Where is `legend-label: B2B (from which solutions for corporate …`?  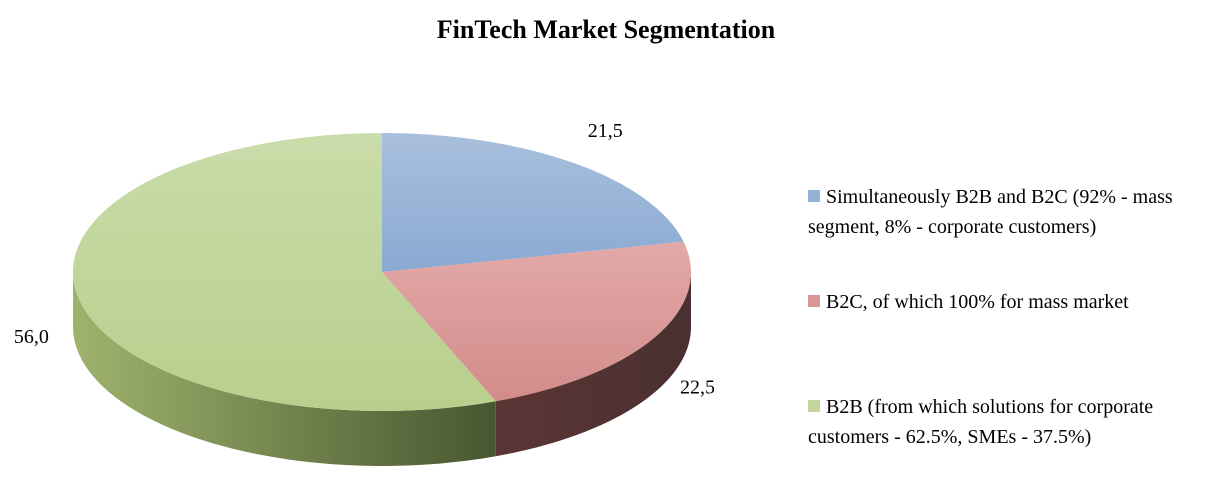
legend-label: B2B (from which solutions for corporate … is located at coordinates (981, 422).